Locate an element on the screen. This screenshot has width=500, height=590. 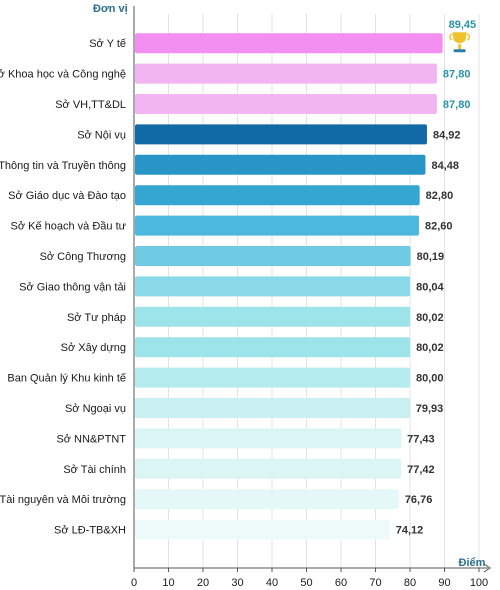
value-label: 82,60 is located at coordinates (439, 227).